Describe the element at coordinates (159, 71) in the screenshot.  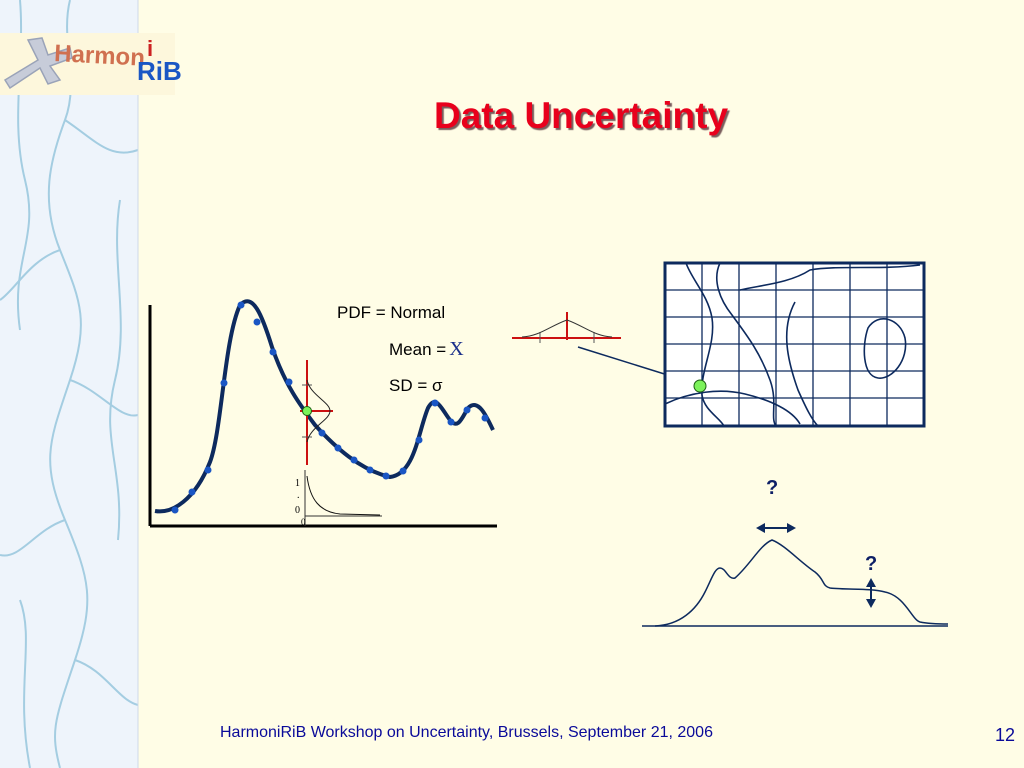
I see `logo-text-rib: RiB` at that location.